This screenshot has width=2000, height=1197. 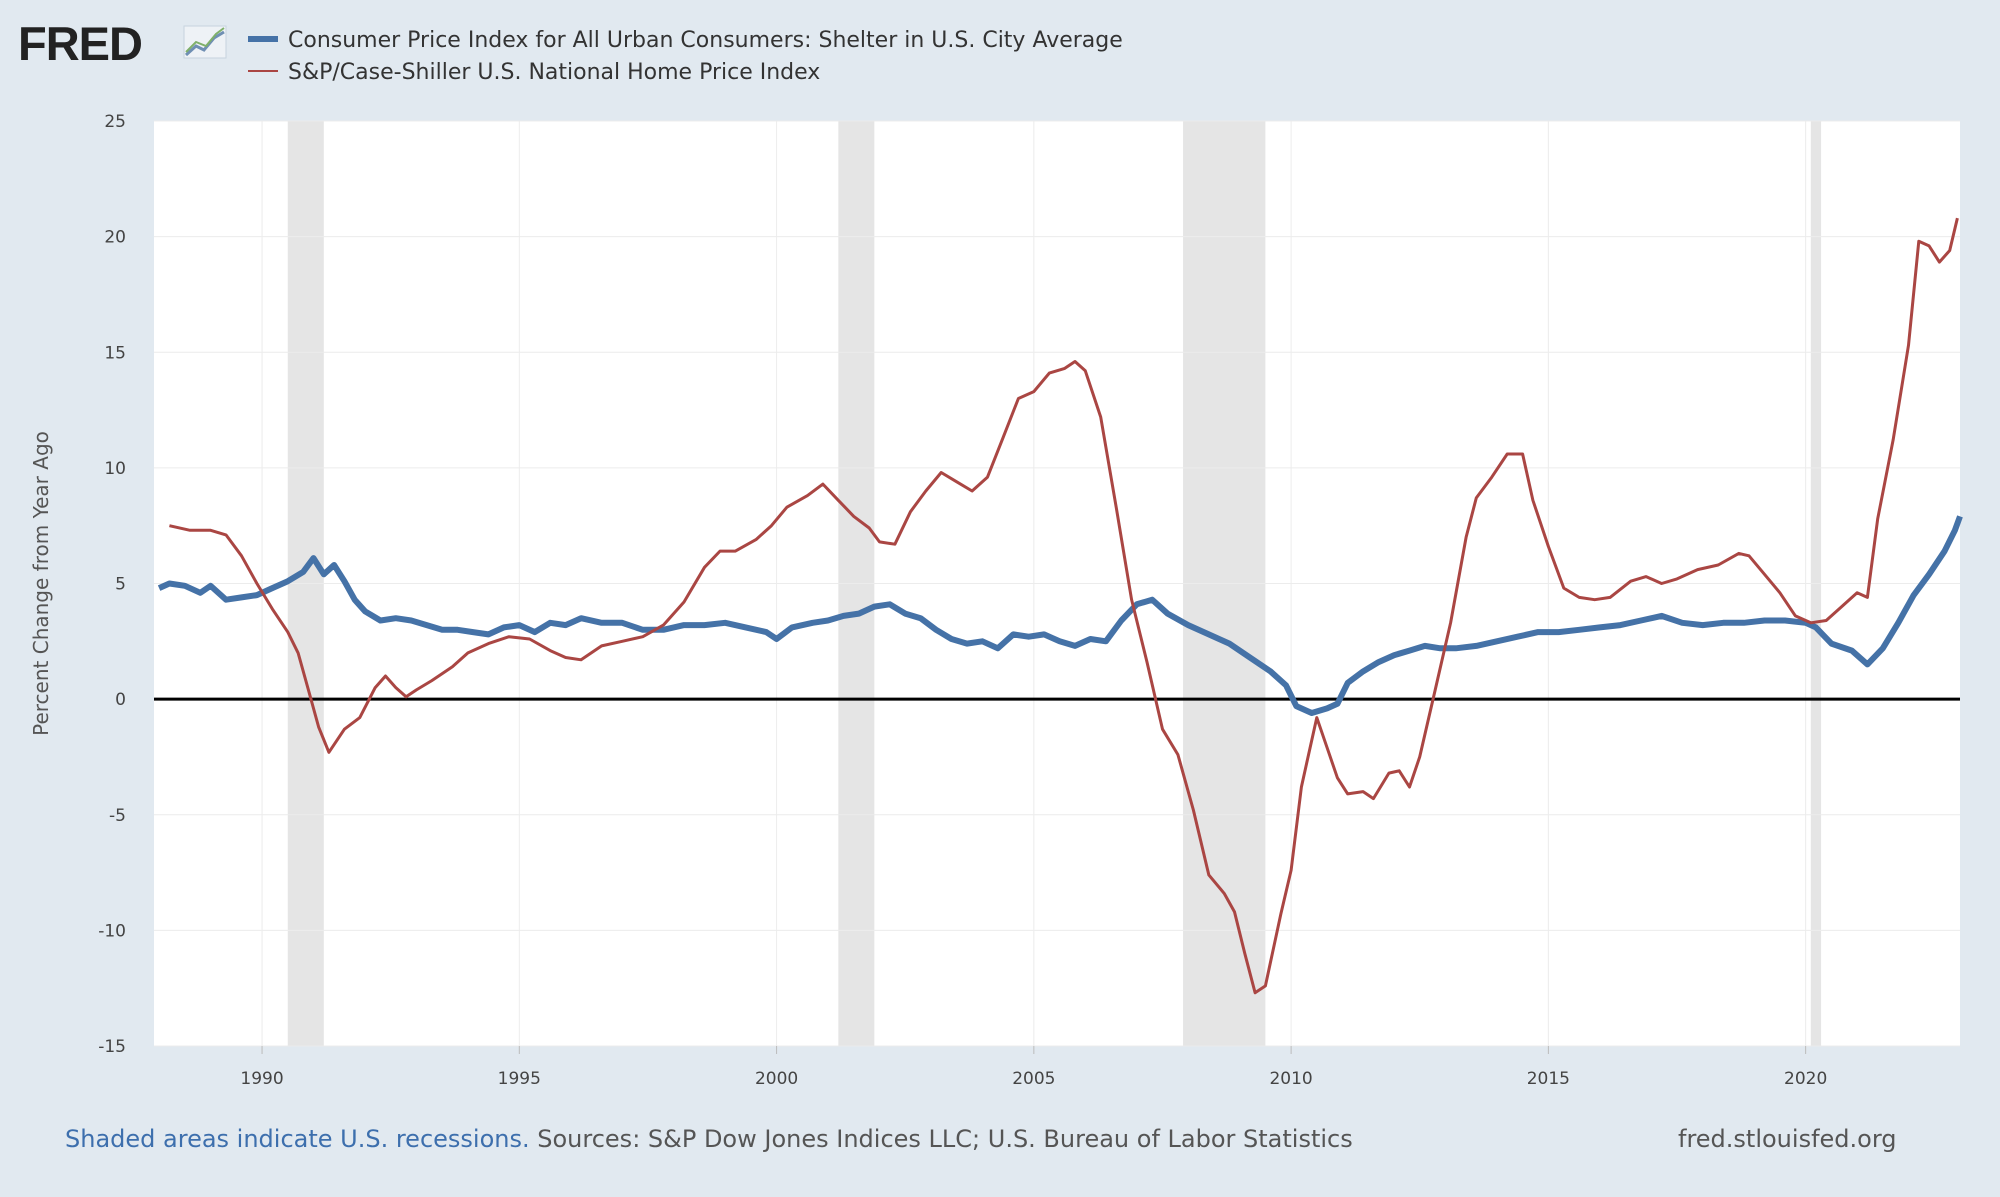 What do you see at coordinates (115, 353) in the screenshot?
I see `y-tick-label: 15` at bounding box center [115, 353].